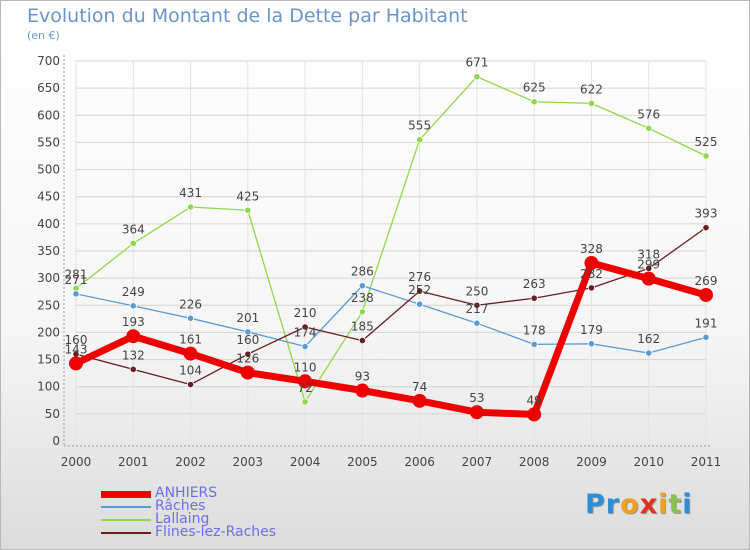 The image size is (750, 550). I want to click on data-label: 271, so click(76, 280).